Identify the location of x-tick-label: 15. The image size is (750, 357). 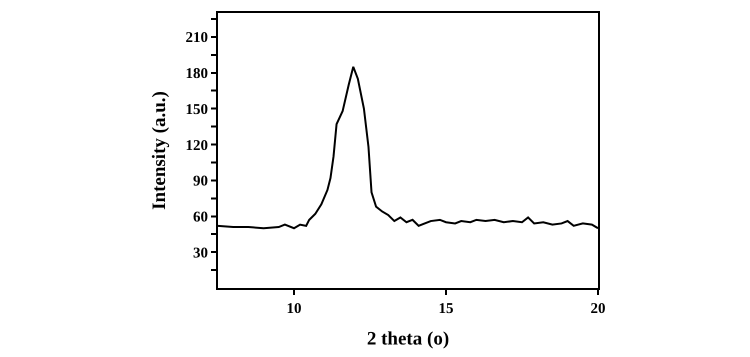
(446, 309).